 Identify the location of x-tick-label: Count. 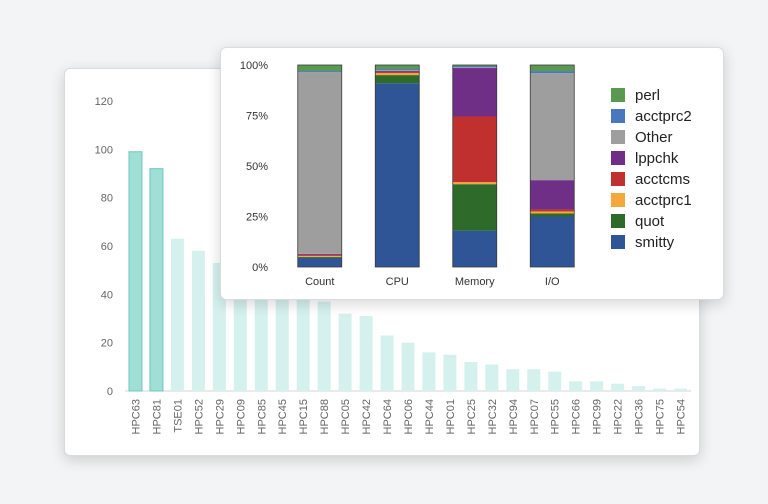
(319, 282).